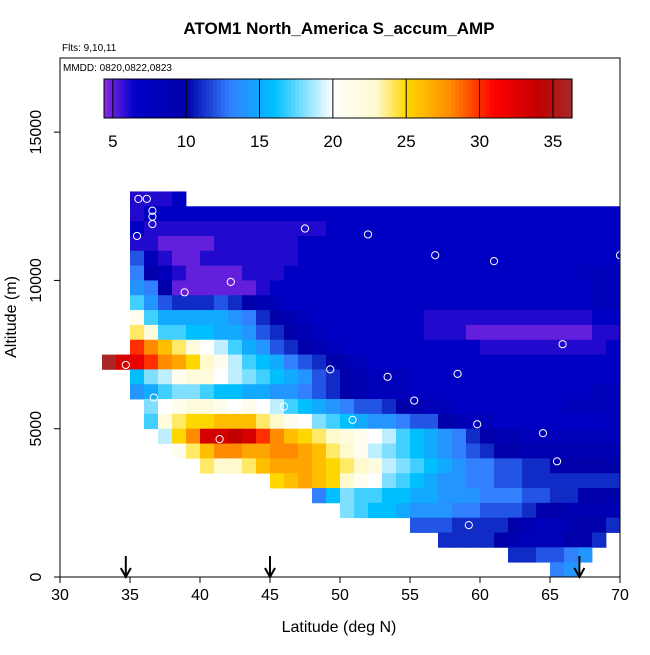 The height and width of the screenshot is (655, 650). Describe the element at coordinates (11, 317) in the screenshot. I see `y-axis-label: Altitude (m)` at that location.